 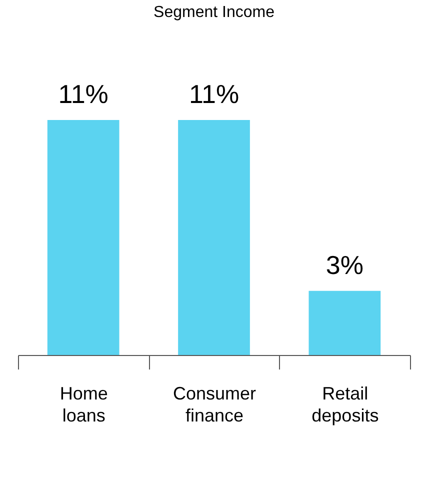 I want to click on x-tick-label: Home loans, so click(x=84, y=405).